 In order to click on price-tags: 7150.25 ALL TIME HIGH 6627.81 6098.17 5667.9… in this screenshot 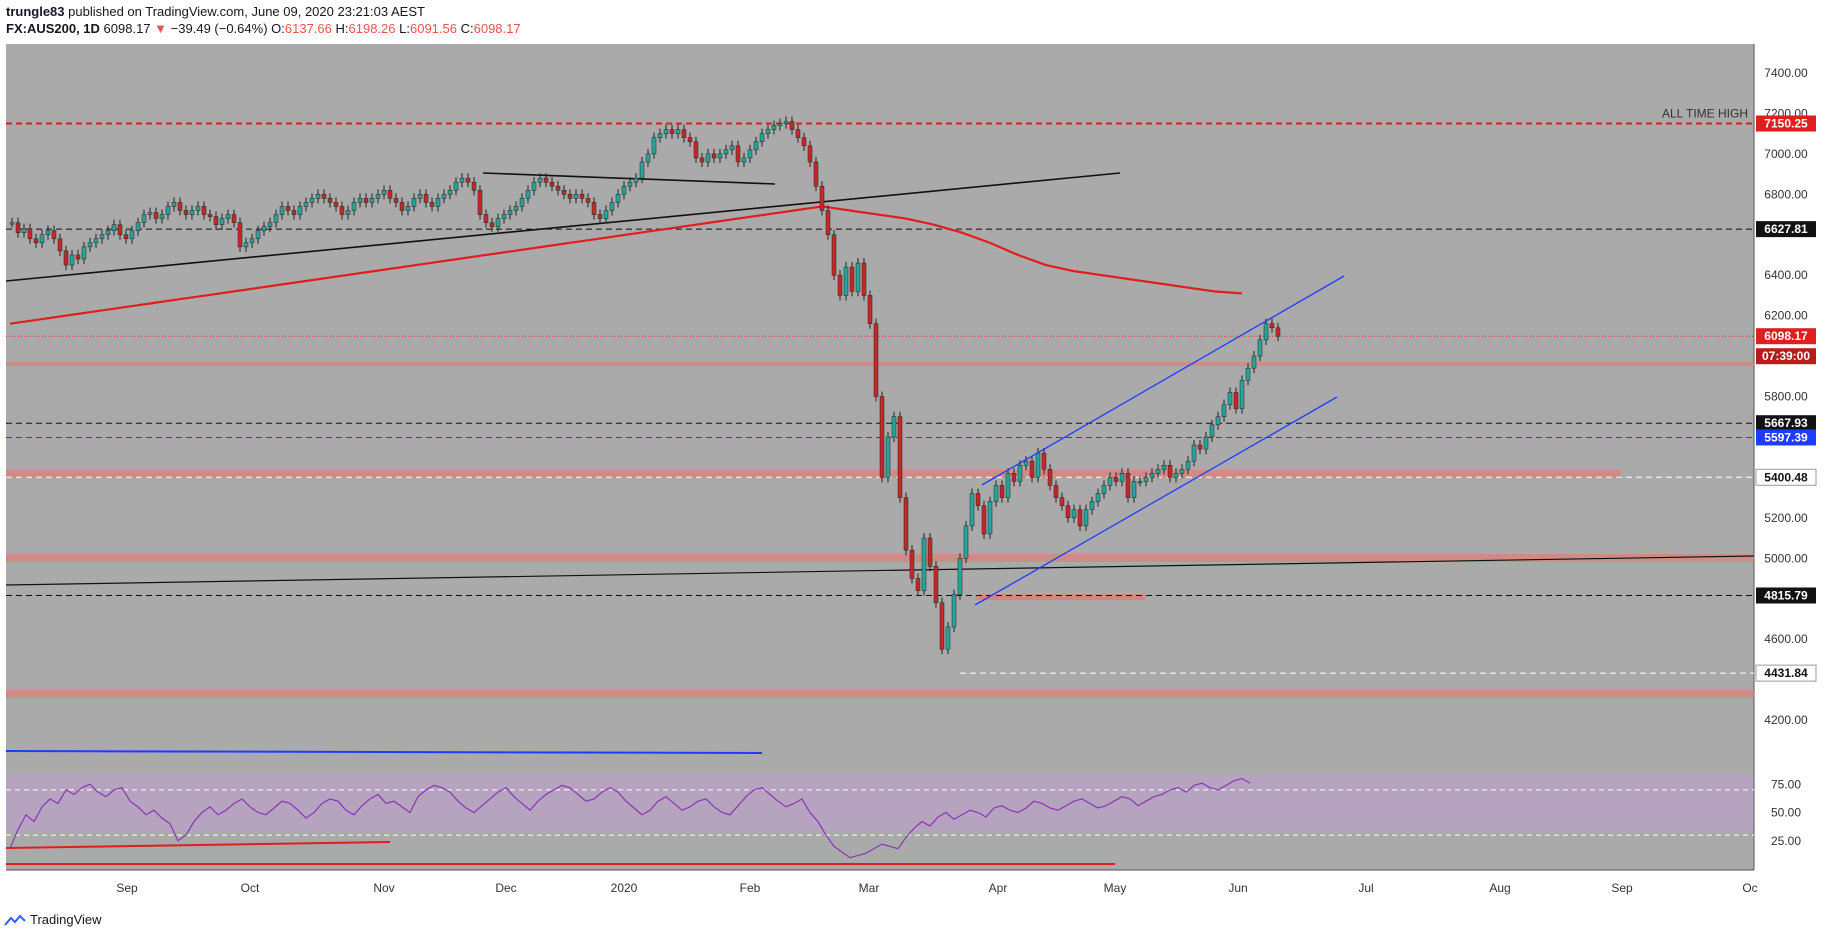, I will do `click(1739, 394)`.